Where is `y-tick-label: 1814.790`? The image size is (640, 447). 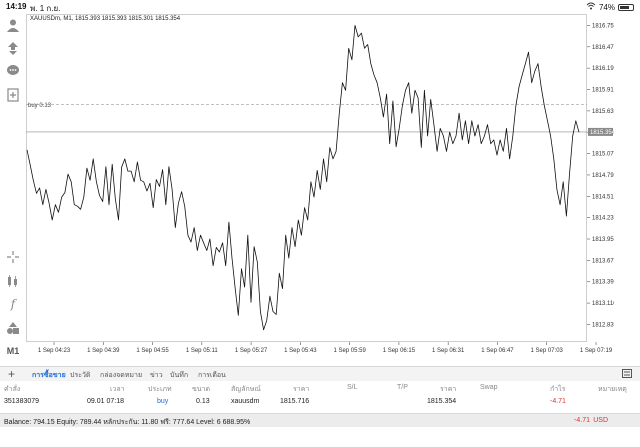
y-tick-label: 1814.790 is located at coordinates (603, 176).